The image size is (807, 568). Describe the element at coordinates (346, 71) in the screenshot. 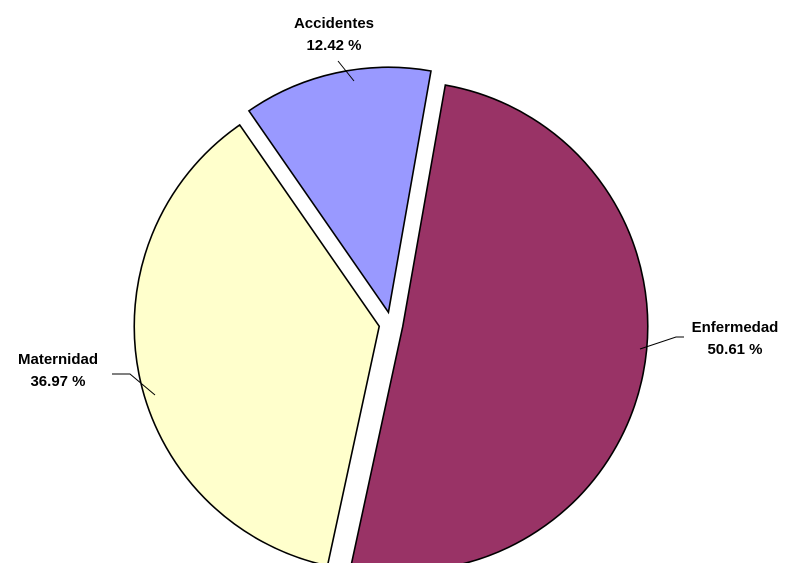

I see `leader-line-accidentes` at that location.